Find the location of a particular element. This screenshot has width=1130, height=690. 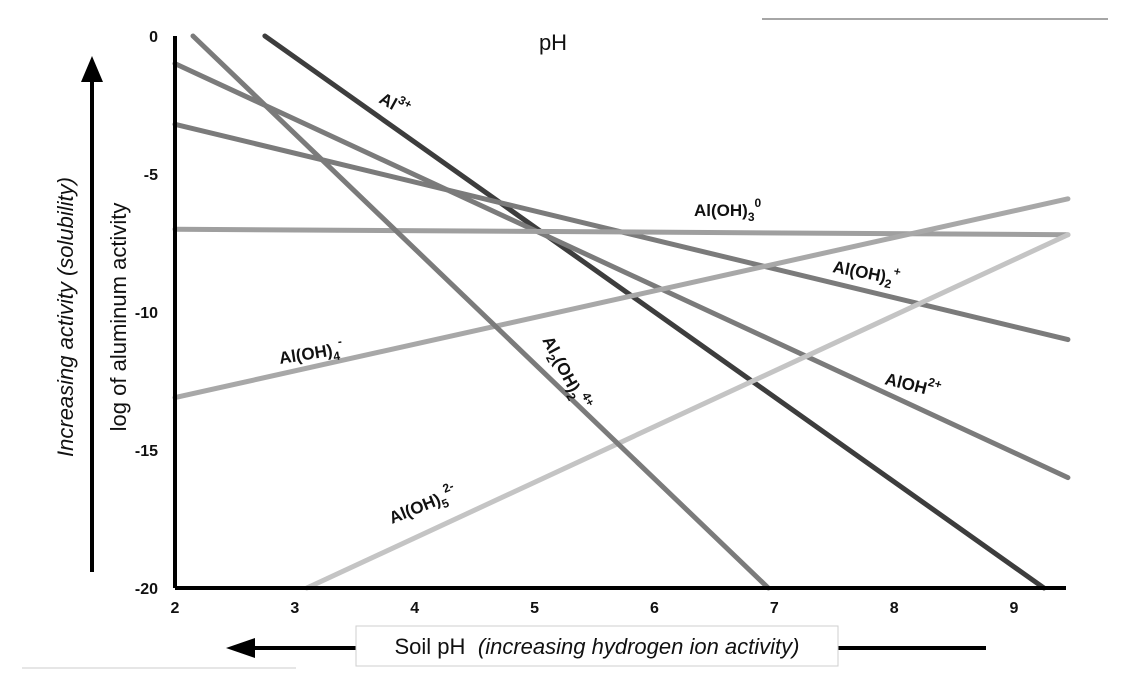

series-label-0: Al3+ is located at coordinates (395, 103).